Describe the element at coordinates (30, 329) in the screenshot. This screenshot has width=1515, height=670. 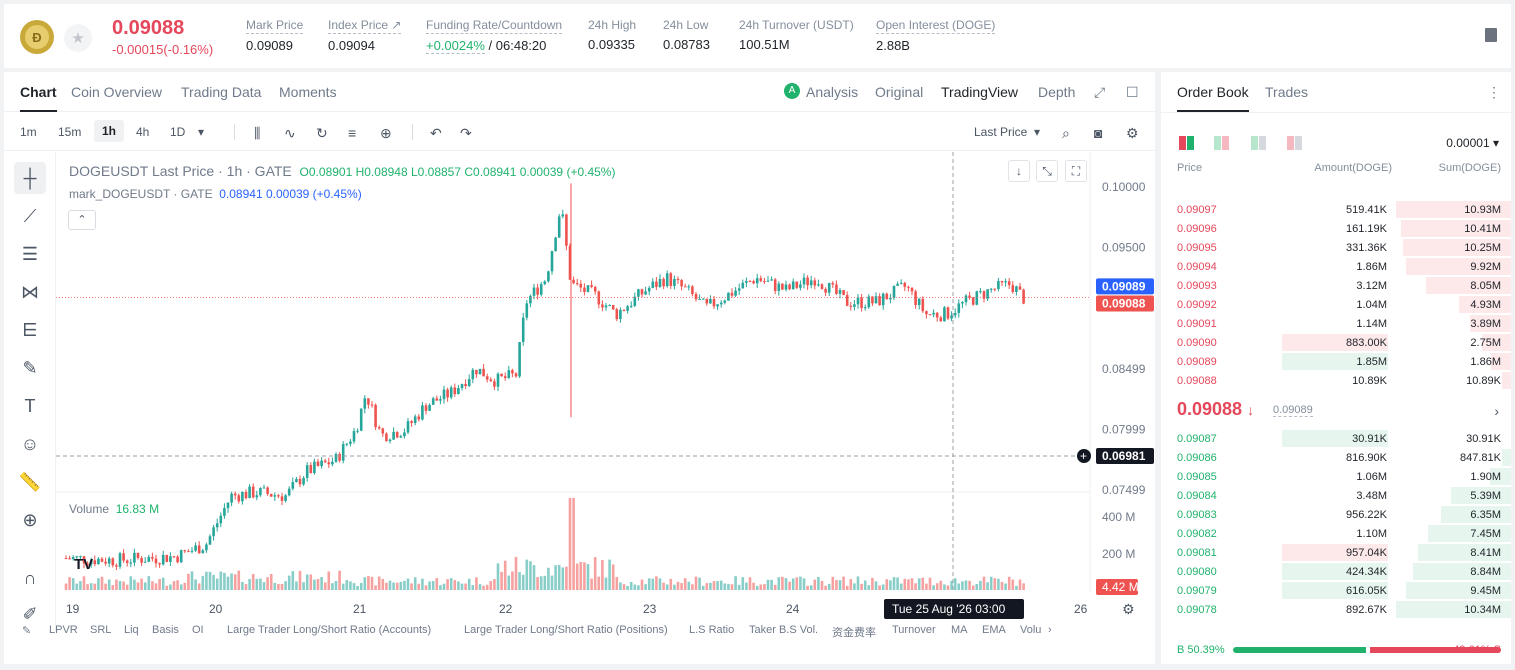
I see `fib-icon: ⋿` at that location.